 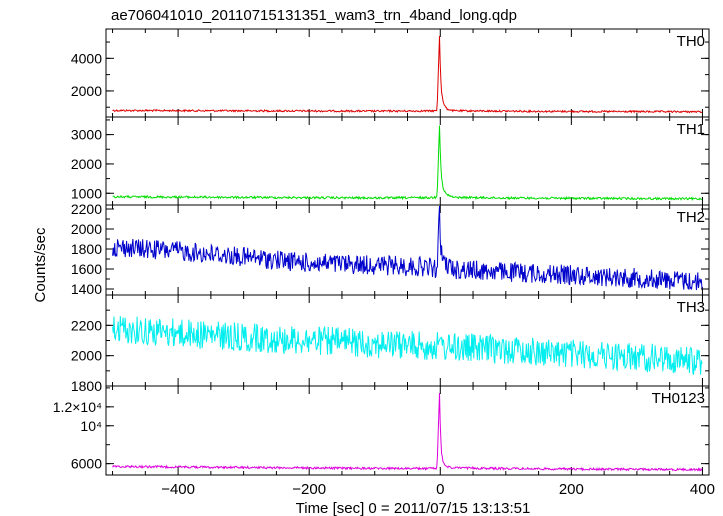 I want to click on x-tick-label: 0, so click(x=440, y=489).